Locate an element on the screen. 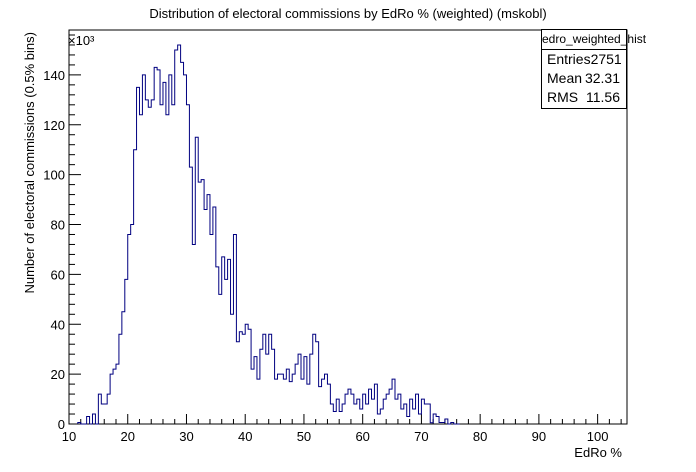 The width and height of the screenshot is (696, 472). x-tick-label: 30 is located at coordinates (186, 436).